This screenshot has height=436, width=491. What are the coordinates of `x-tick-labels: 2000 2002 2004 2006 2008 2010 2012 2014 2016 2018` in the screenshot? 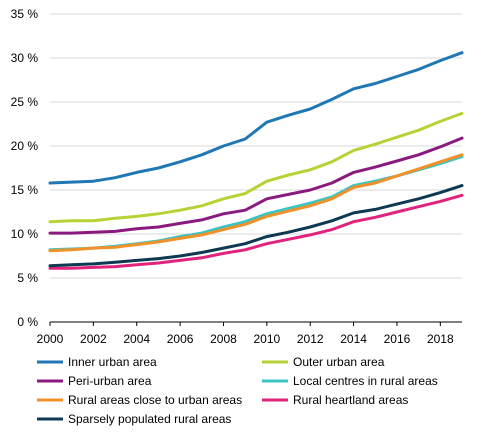 It's located at (245, 334).